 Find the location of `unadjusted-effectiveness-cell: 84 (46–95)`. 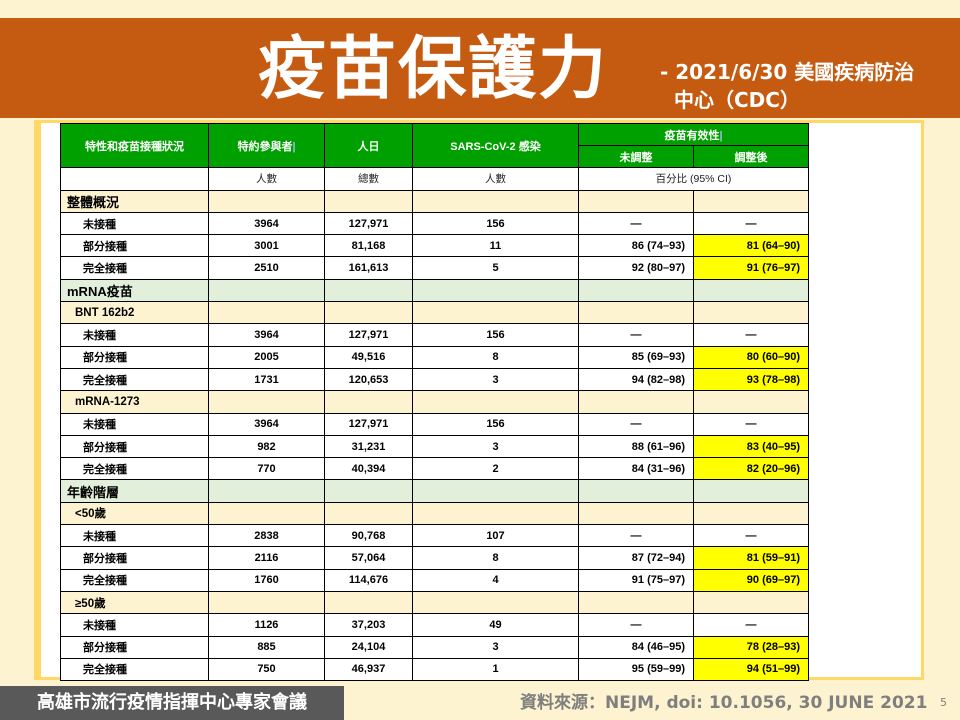

unadjusted-effectiveness-cell: 84 (46–95) is located at coordinates (636, 647).